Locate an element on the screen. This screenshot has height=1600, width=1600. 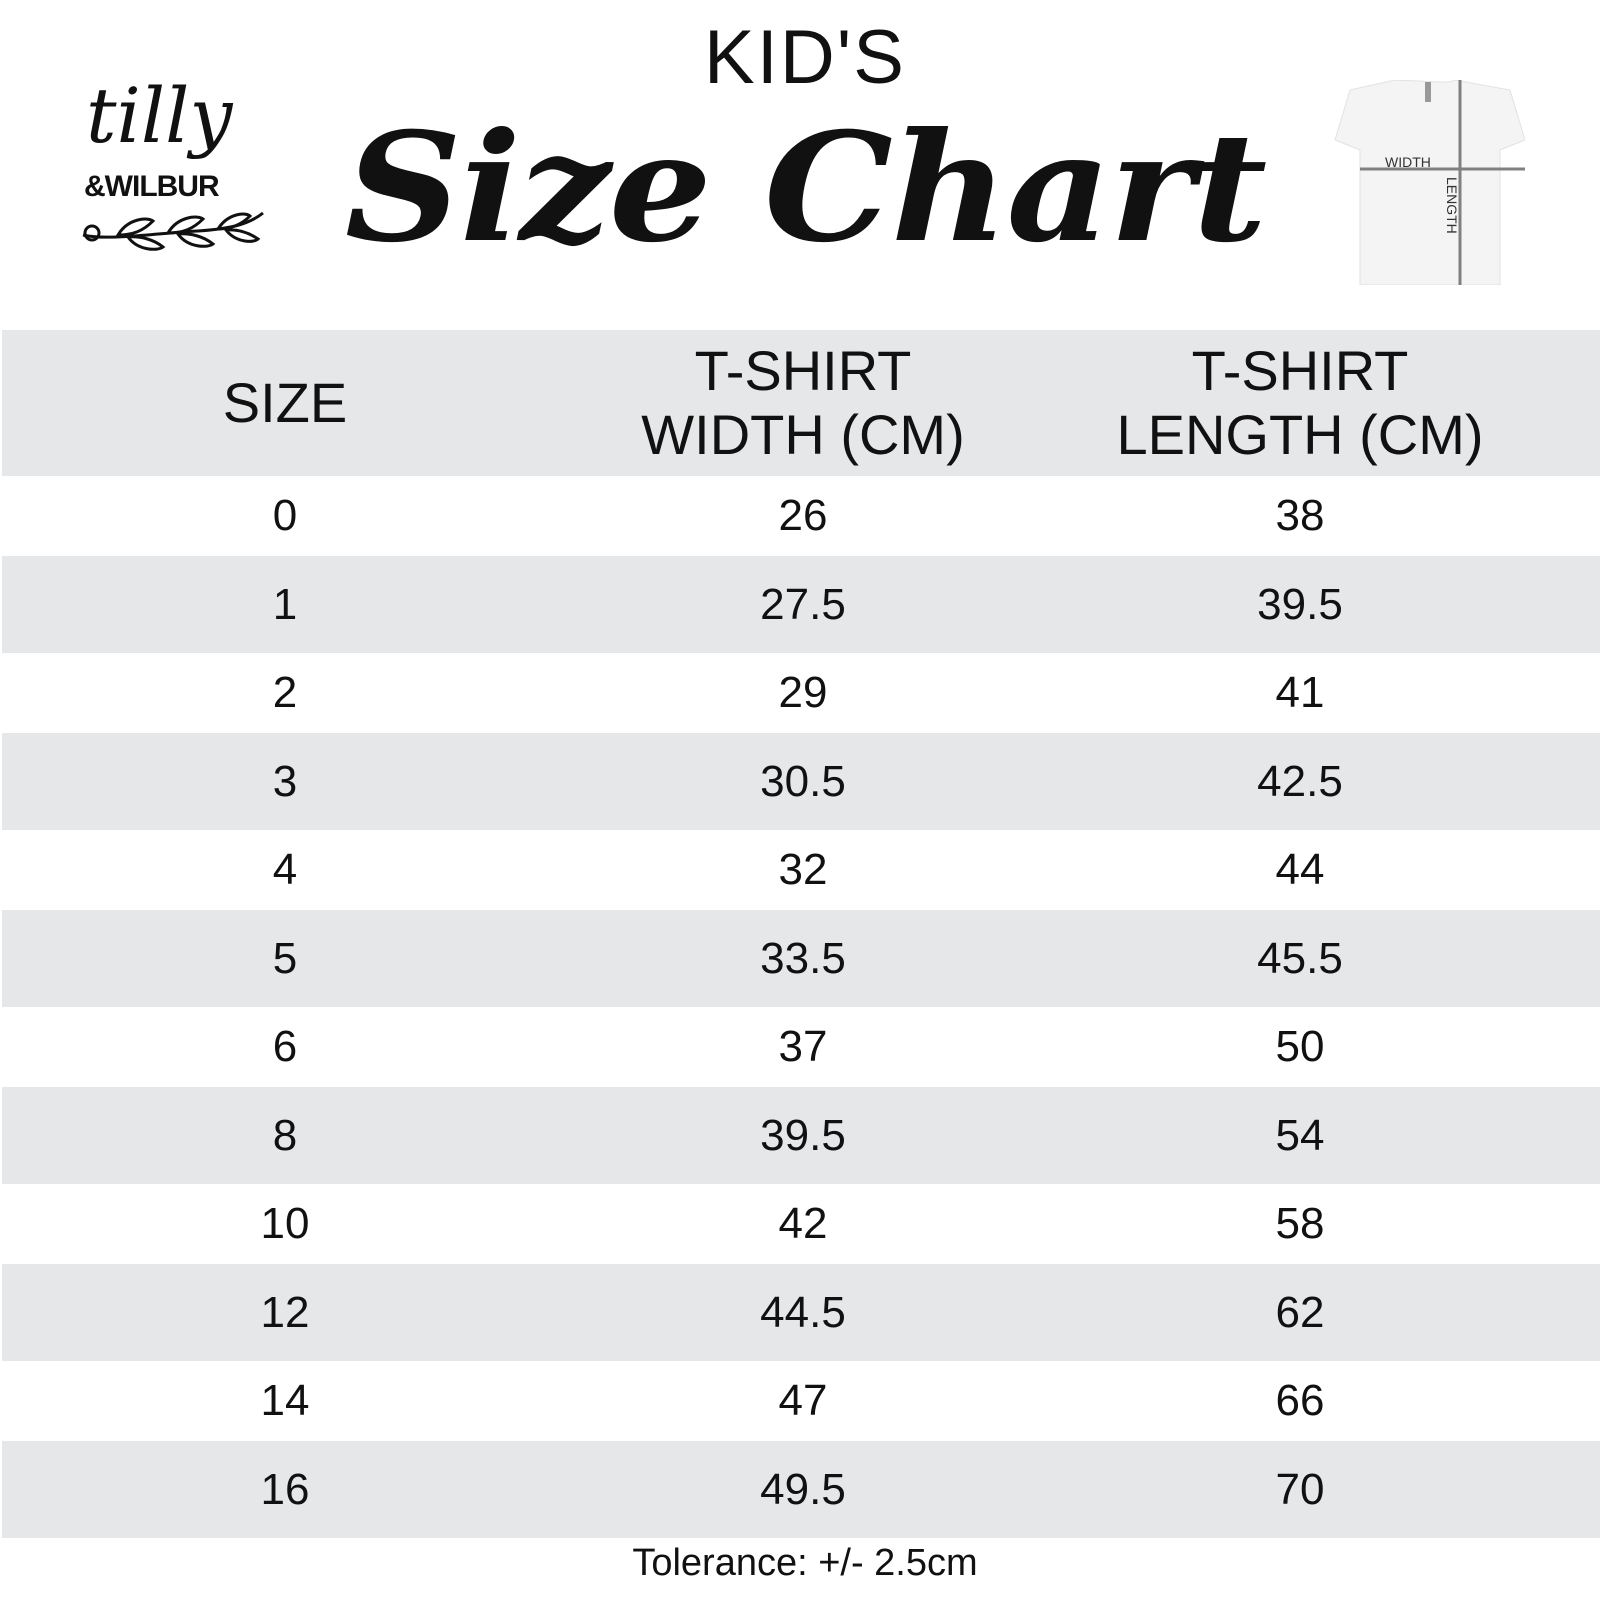
width-cell: 30.5 is located at coordinates (803, 781).